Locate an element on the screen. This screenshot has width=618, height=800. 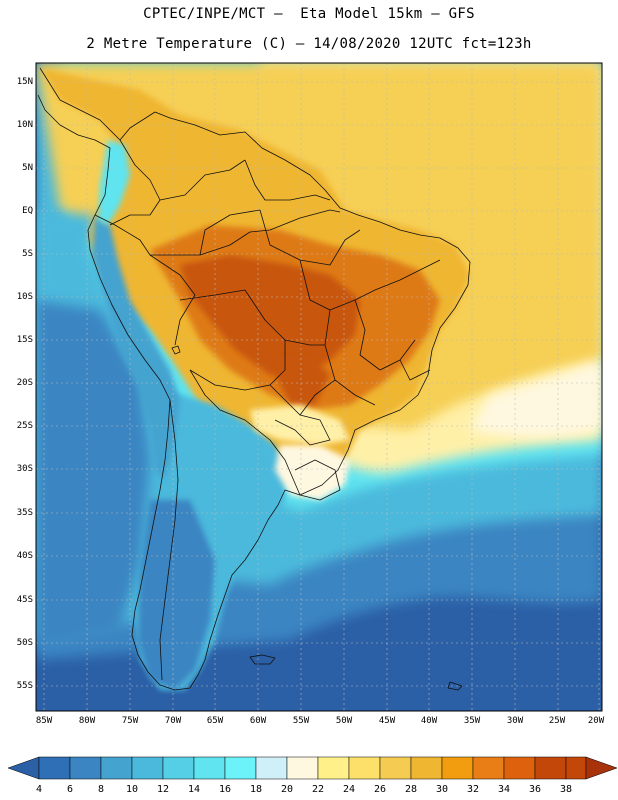
border-chile is located at coordinates (169, 540).